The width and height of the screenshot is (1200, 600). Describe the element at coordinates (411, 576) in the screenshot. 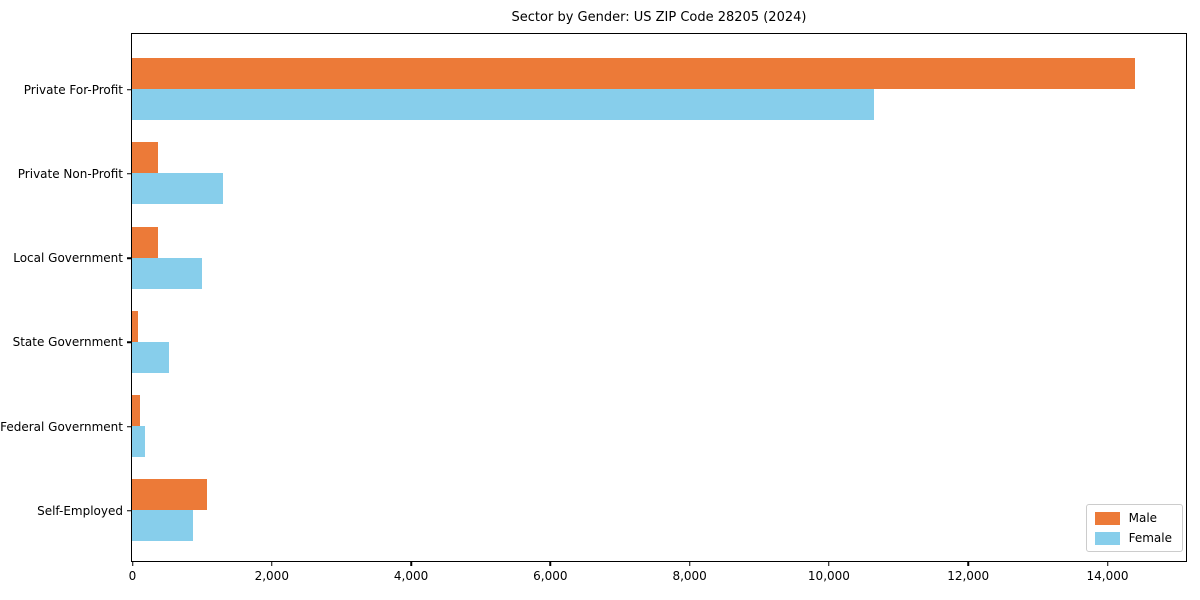

I see `x-tick-label: 4,000` at that location.